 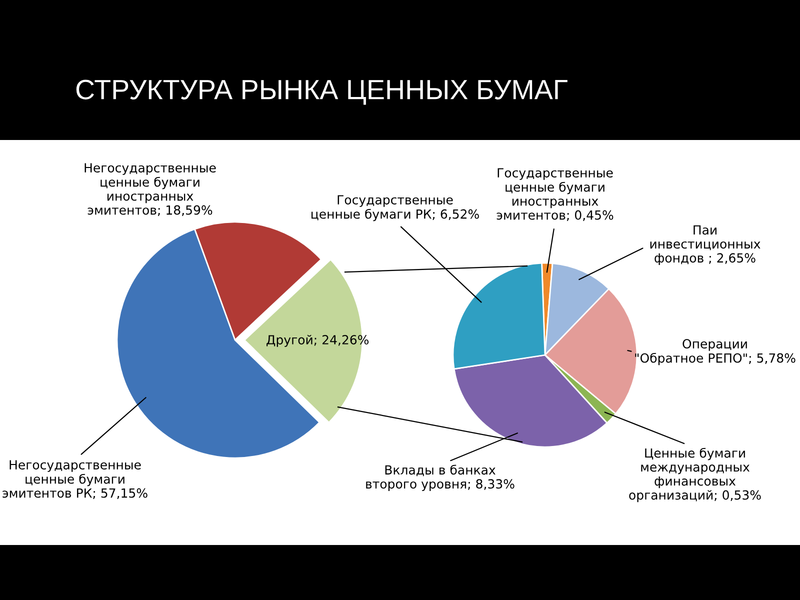 What do you see at coordinates (715, 352) in the screenshot?
I see `slice-label: Операции "Обратное РЕПО"; 5,78%` at bounding box center [715, 352].